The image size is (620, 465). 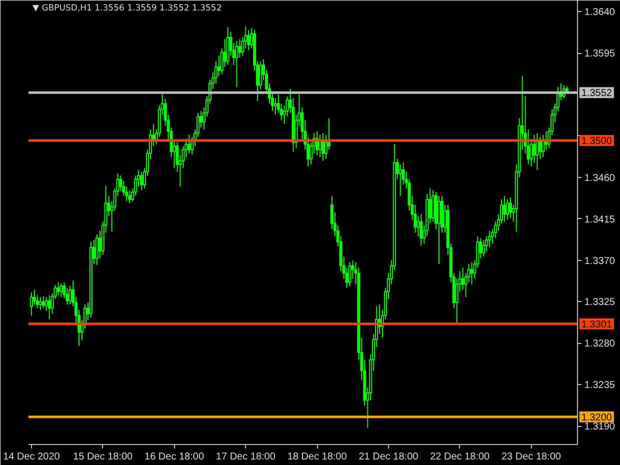 I want to click on y-tick-label: 1.3280, so click(x=600, y=344).